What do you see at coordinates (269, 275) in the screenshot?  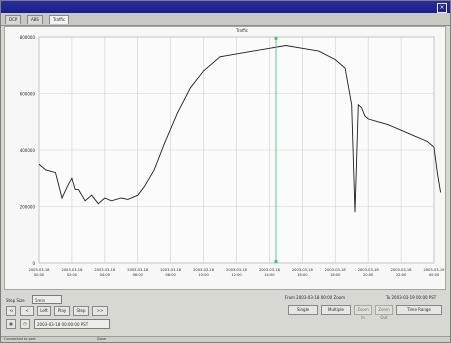 I see `x-tick-label: 14:00` at bounding box center [269, 275].